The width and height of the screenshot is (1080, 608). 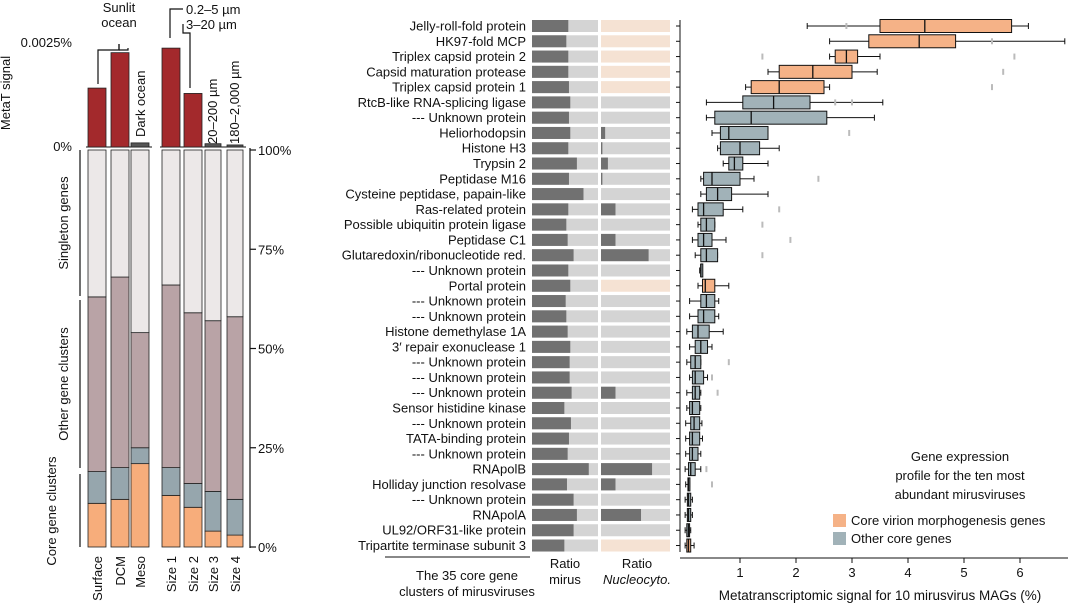 I want to click on legend-swatch-morphogenesis, so click(x=839, y=520).